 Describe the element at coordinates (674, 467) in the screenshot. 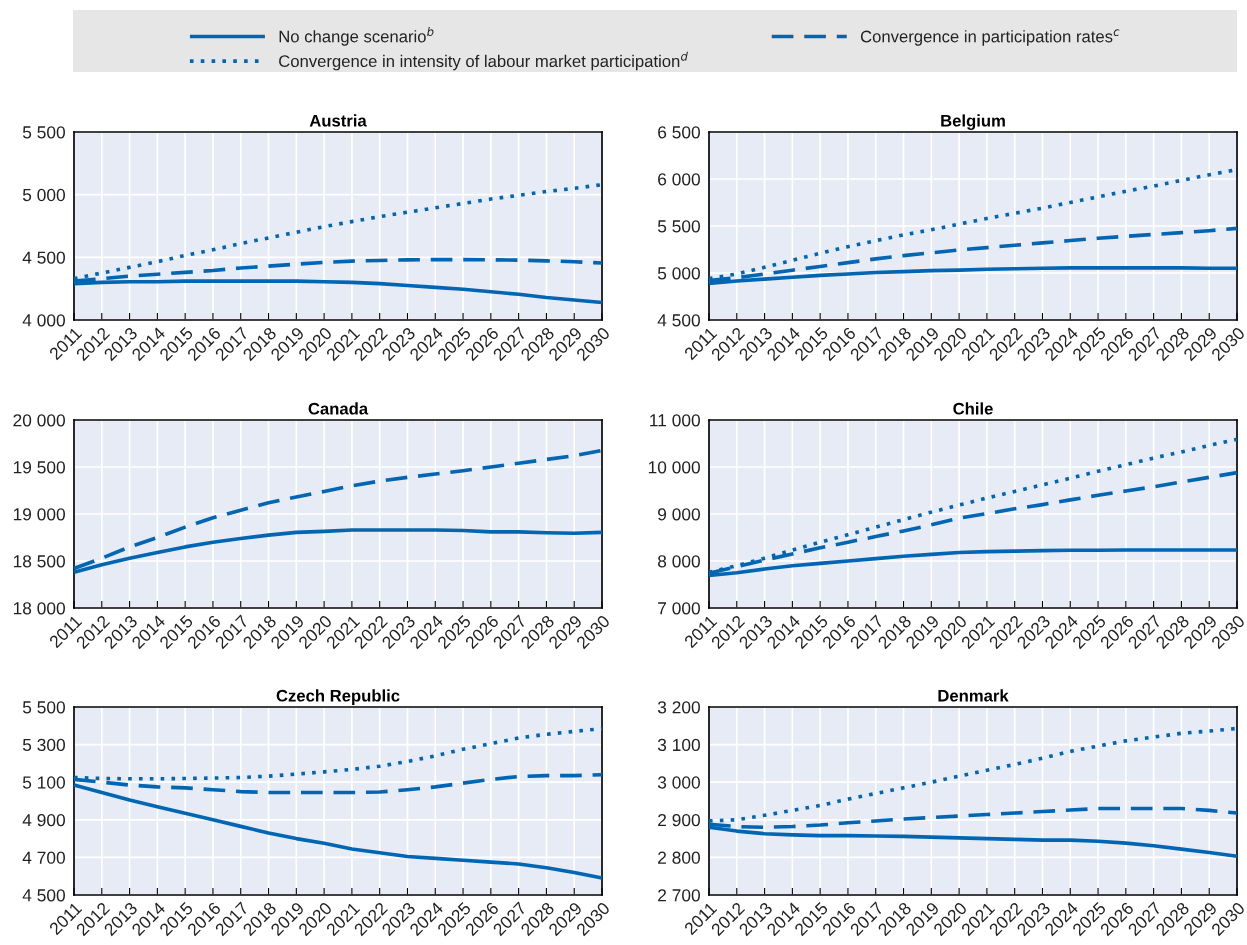

I see `y-tick-label: 10 000` at that location.